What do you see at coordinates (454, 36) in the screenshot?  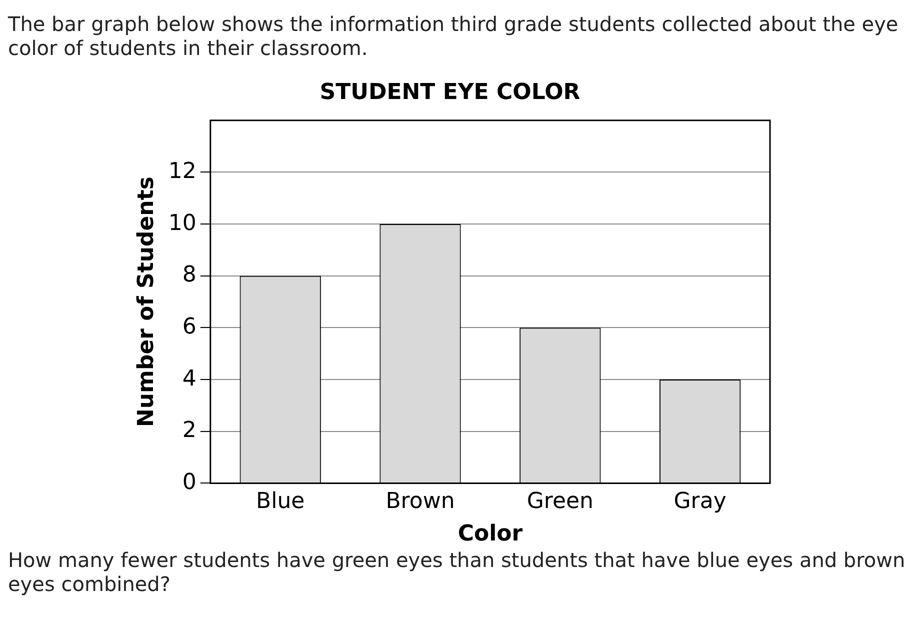 I see `text: The bar graph below shows the information third grade students collected about the eye color of students in their classroom.` at bounding box center [454, 36].